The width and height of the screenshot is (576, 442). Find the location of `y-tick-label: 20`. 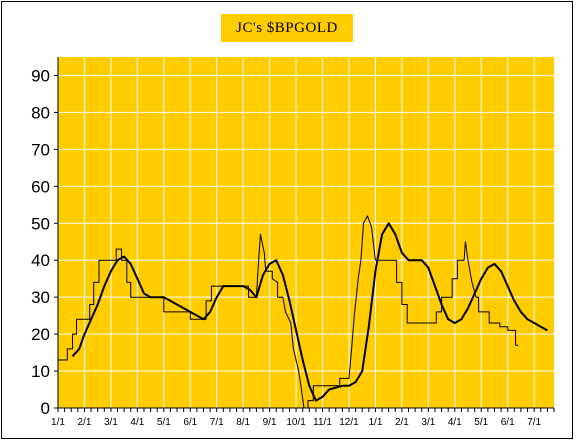

y-tick-label: 20 is located at coordinates (40, 334).